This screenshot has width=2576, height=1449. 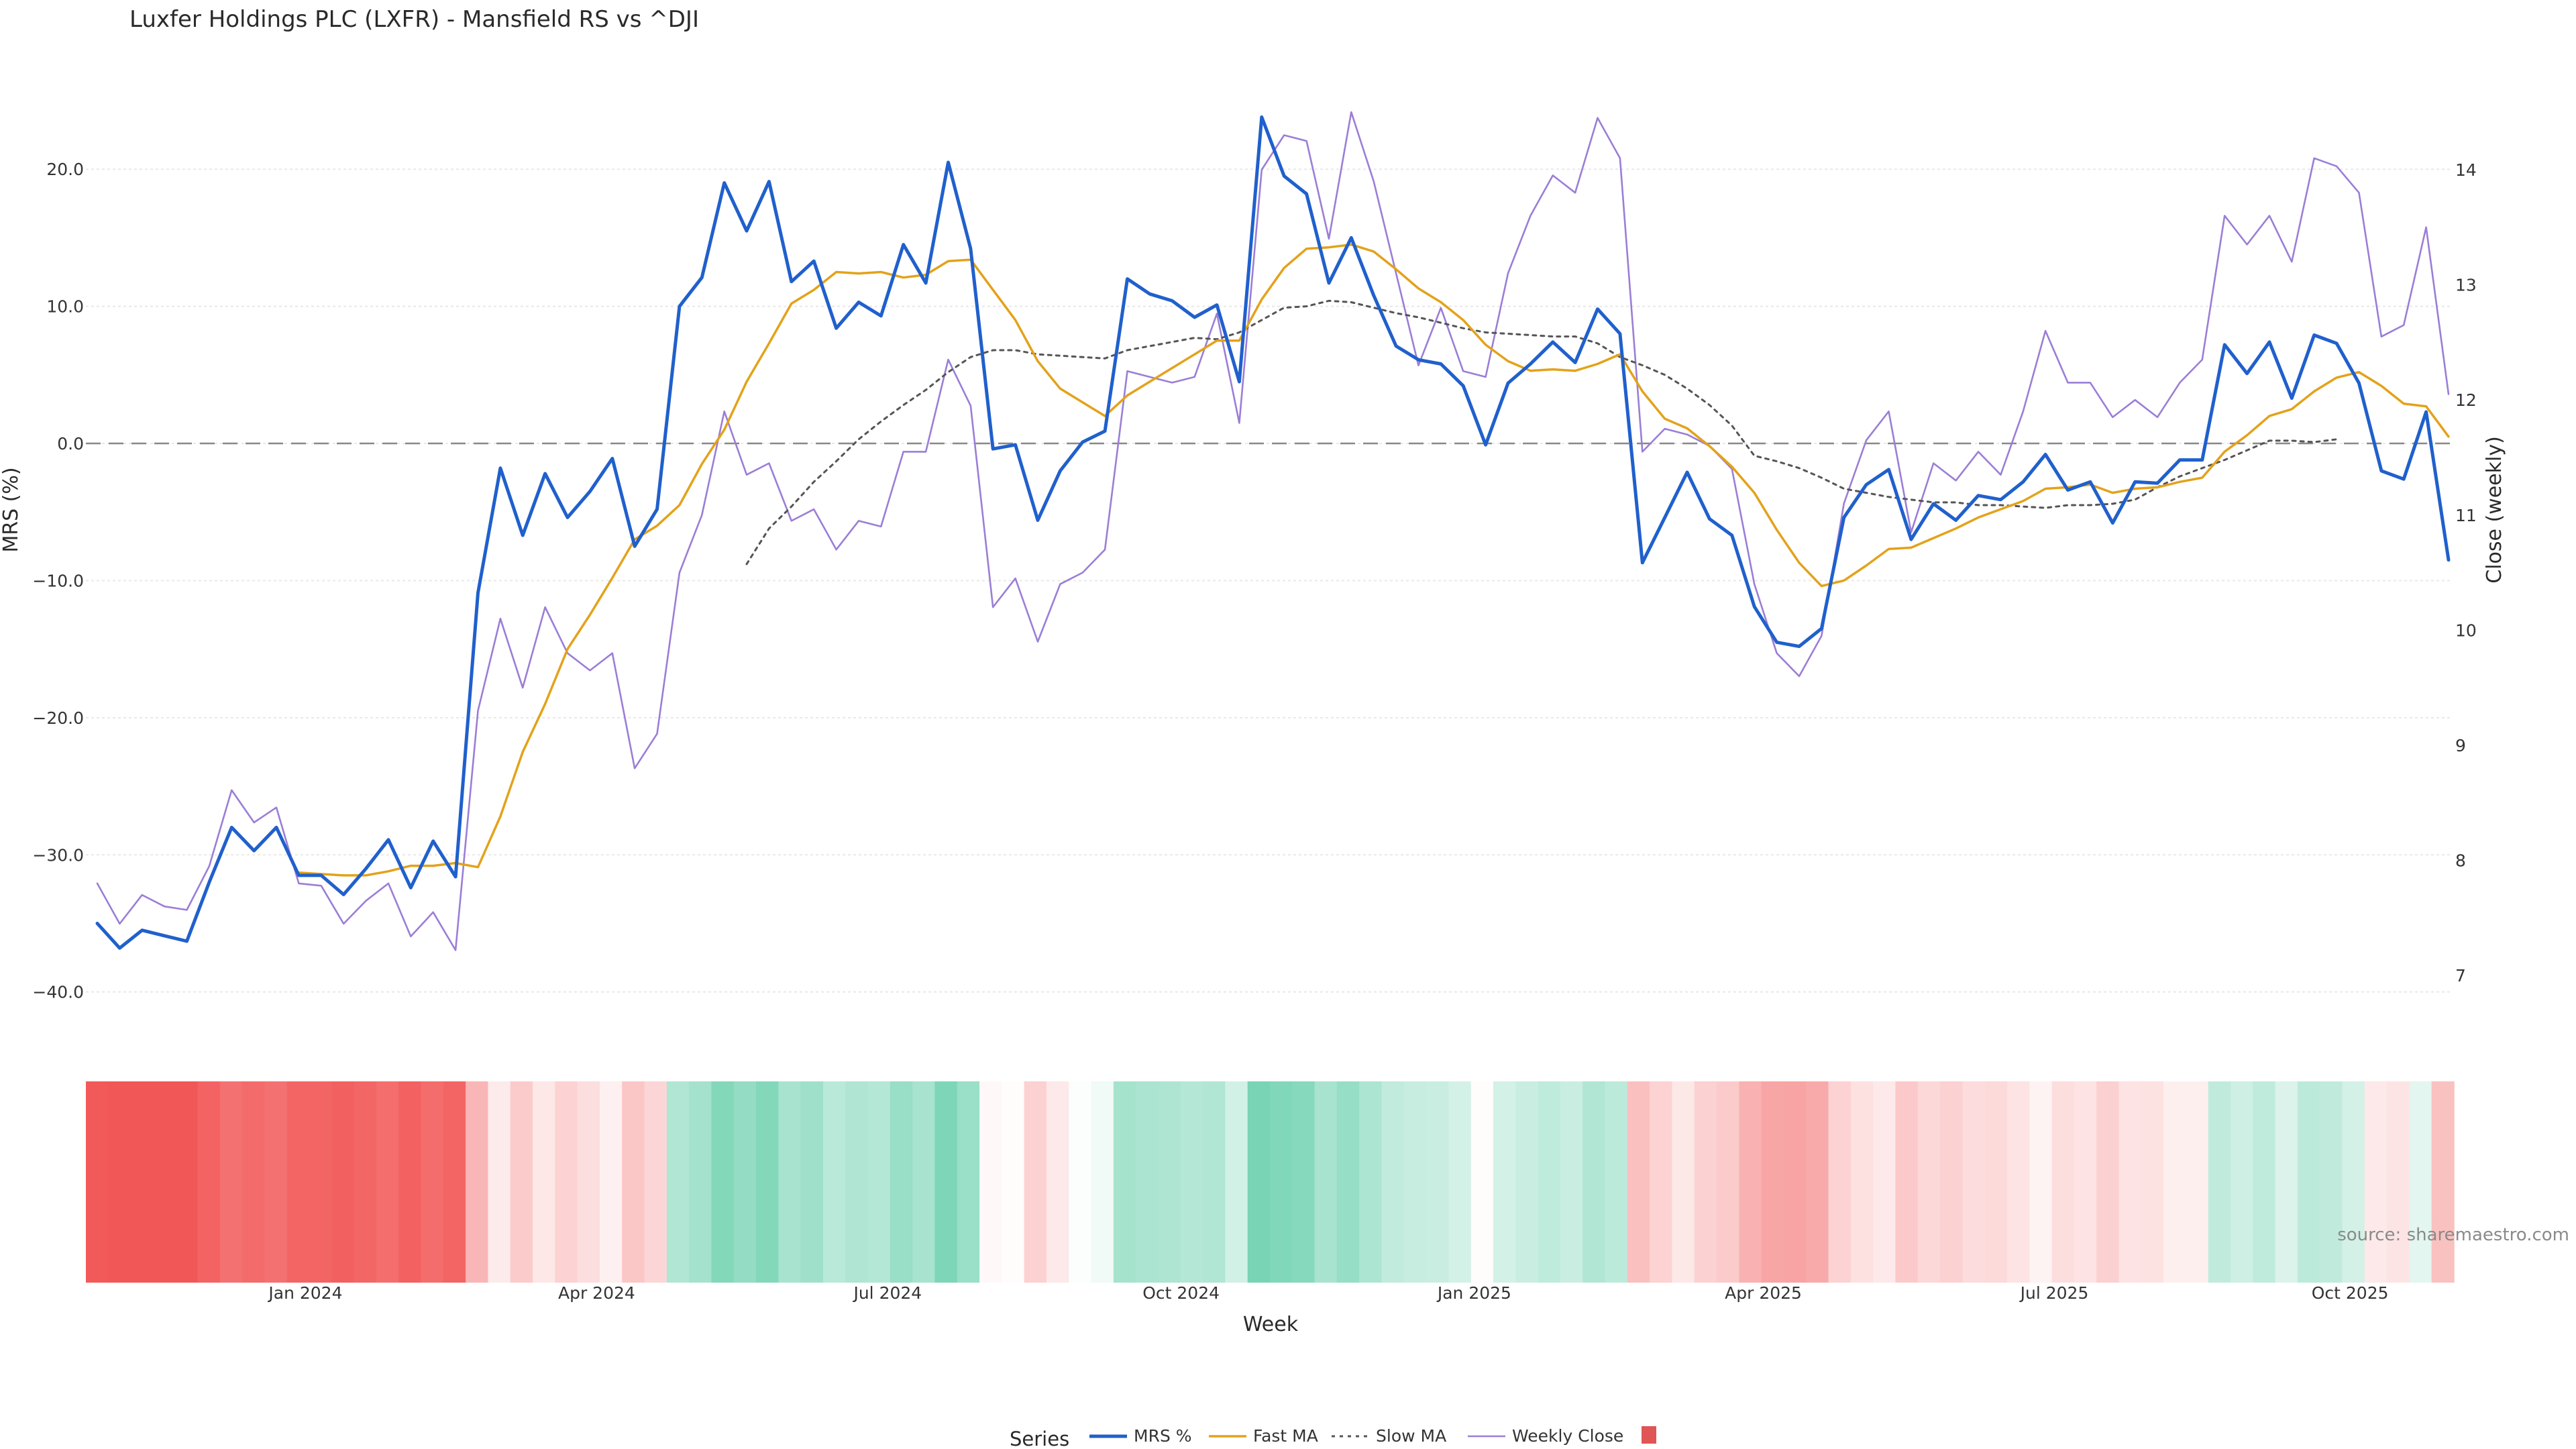 I want to click on right-tick-label: 10, so click(x=2466, y=630).